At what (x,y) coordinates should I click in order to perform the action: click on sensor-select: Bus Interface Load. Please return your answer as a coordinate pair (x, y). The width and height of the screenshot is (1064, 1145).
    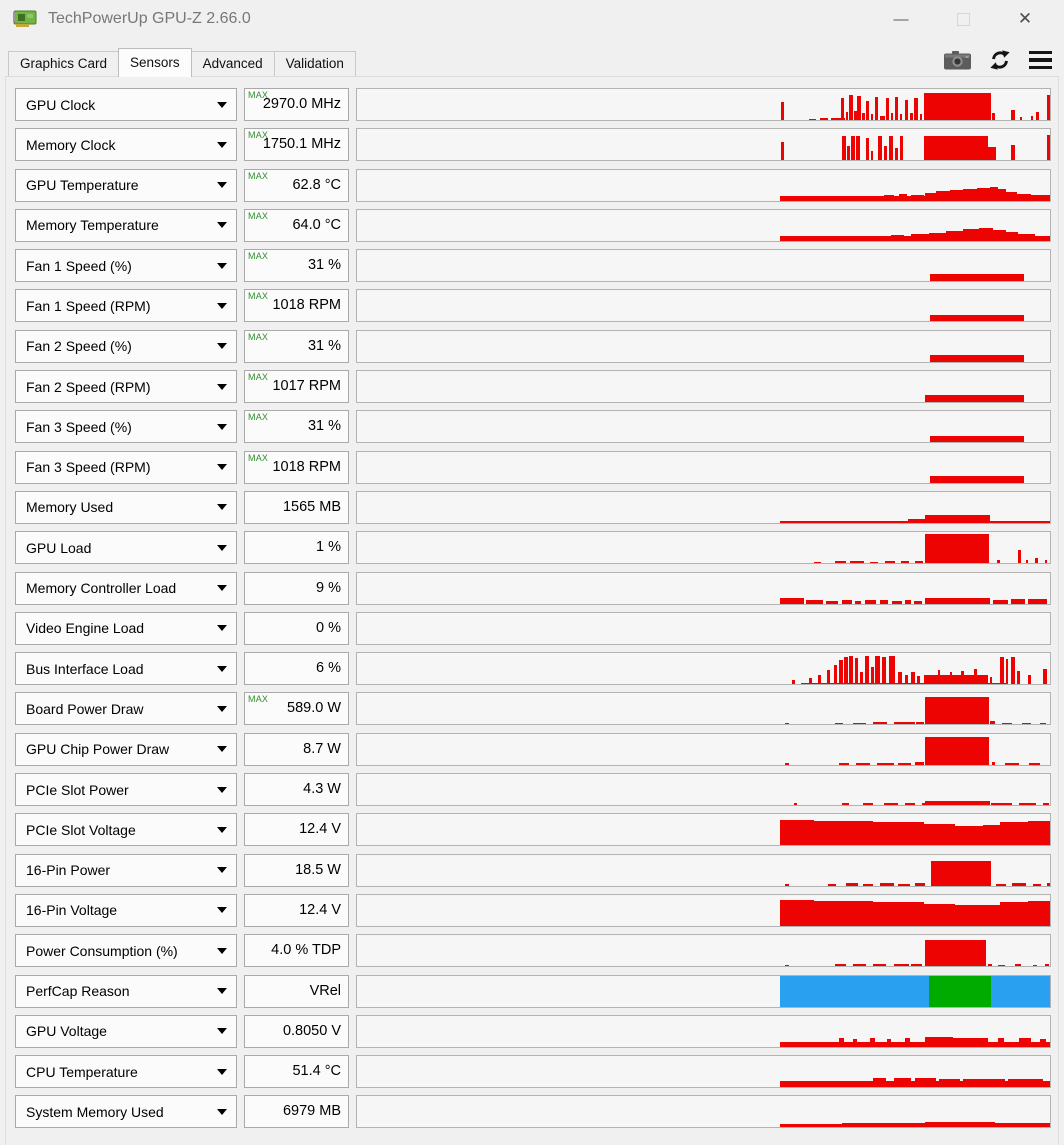
    Looking at the image, I should click on (126, 669).